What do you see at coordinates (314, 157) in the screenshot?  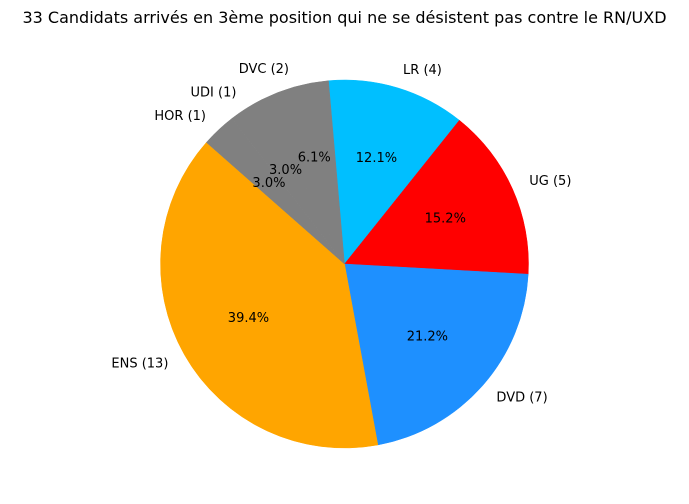 I see `percent-label-dvc: 6.1%` at bounding box center [314, 157].